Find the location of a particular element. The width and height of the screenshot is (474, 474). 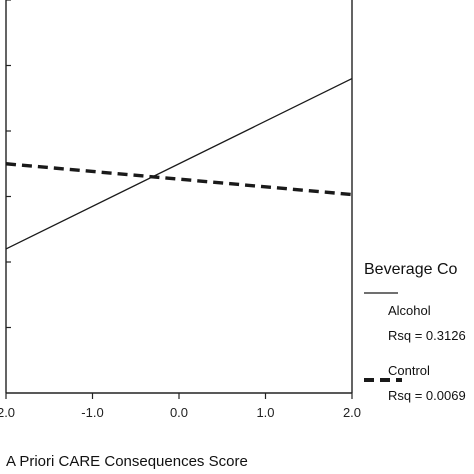

x-tick-label: 0.0 is located at coordinates (179, 412).